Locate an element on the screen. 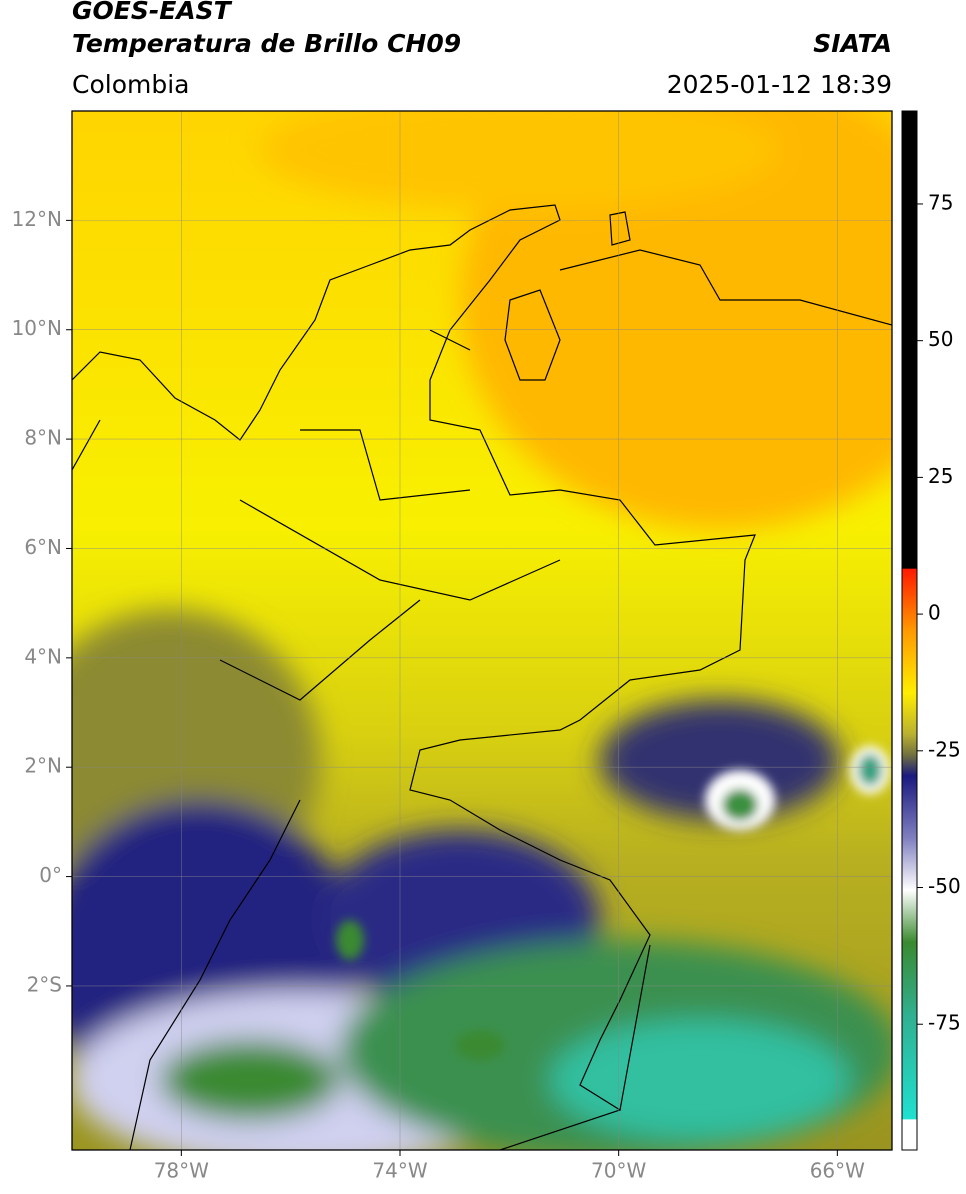 The width and height of the screenshot is (966, 1194). y-tick-label: 2°N is located at coordinates (43, 766).